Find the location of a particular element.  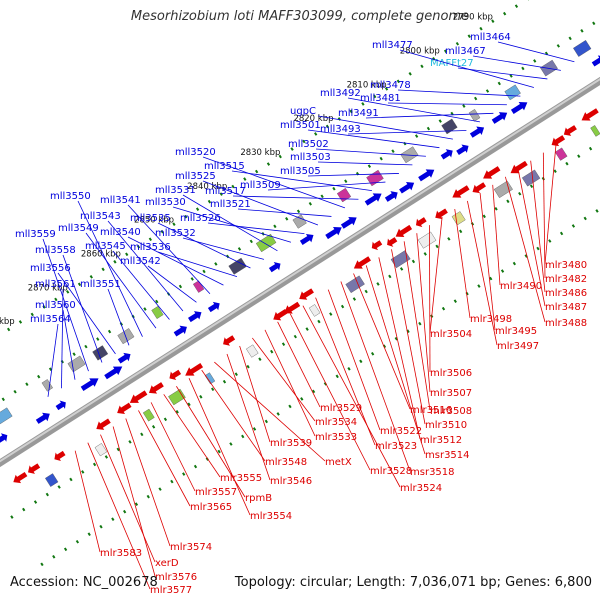

reverse-gene-label: mlr3497 is located at coordinates (518, 346).